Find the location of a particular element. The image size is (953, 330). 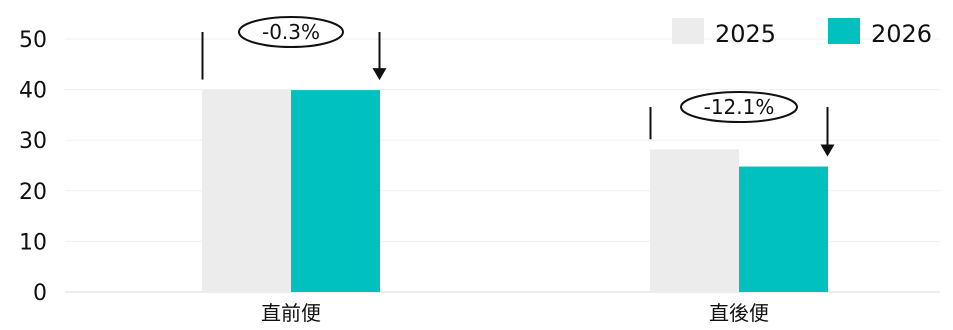

legend-label: 2025 is located at coordinates (745, 34).